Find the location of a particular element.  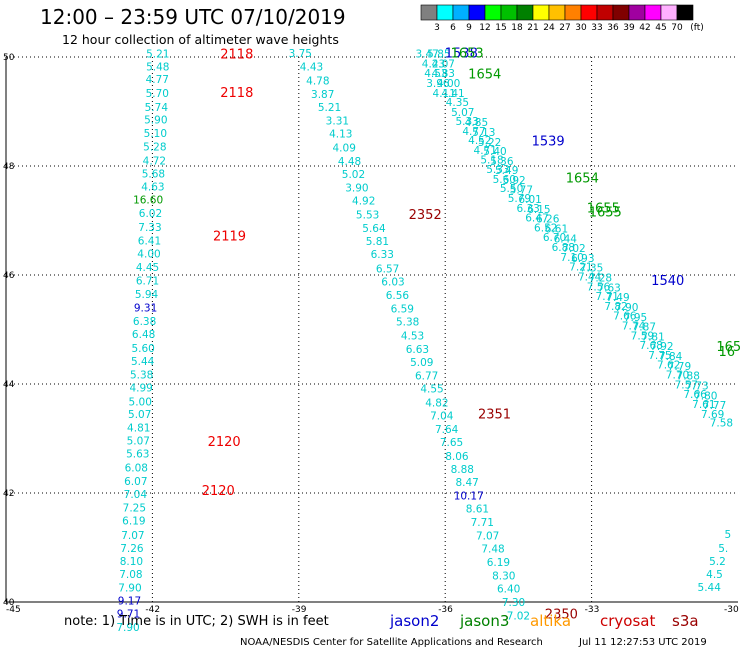

swh-label: 3.90 is located at coordinates (356, 189).